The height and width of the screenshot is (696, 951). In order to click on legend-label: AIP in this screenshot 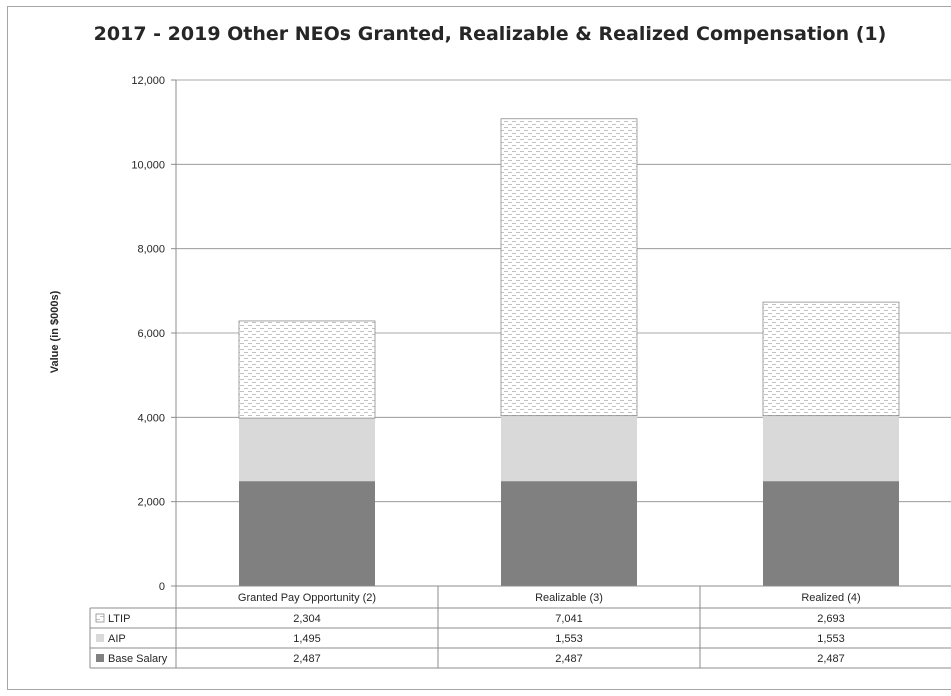, I will do `click(117, 639)`.